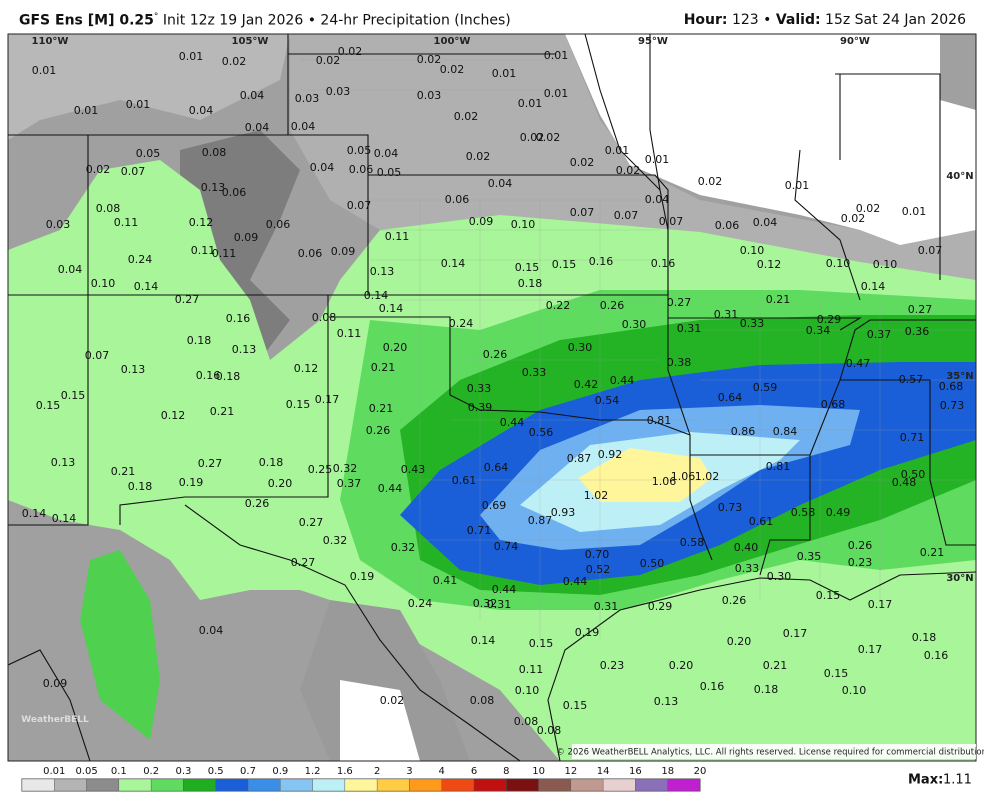 This screenshot has height=808, width=984. What do you see at coordinates (504, 589) in the screenshot?
I see `precip-value: 0.44` at bounding box center [504, 589].